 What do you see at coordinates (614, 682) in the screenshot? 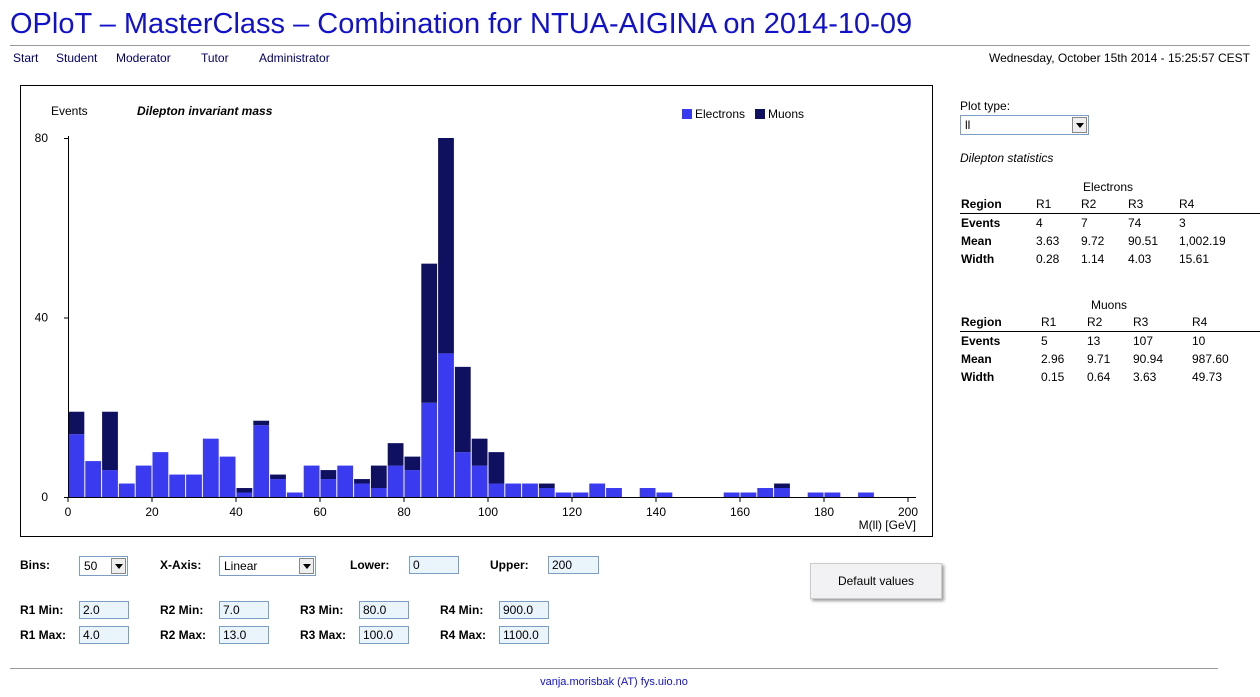
I see `footer-email: vanja.morisbak (AT) fys.uio.no` at bounding box center [614, 682].